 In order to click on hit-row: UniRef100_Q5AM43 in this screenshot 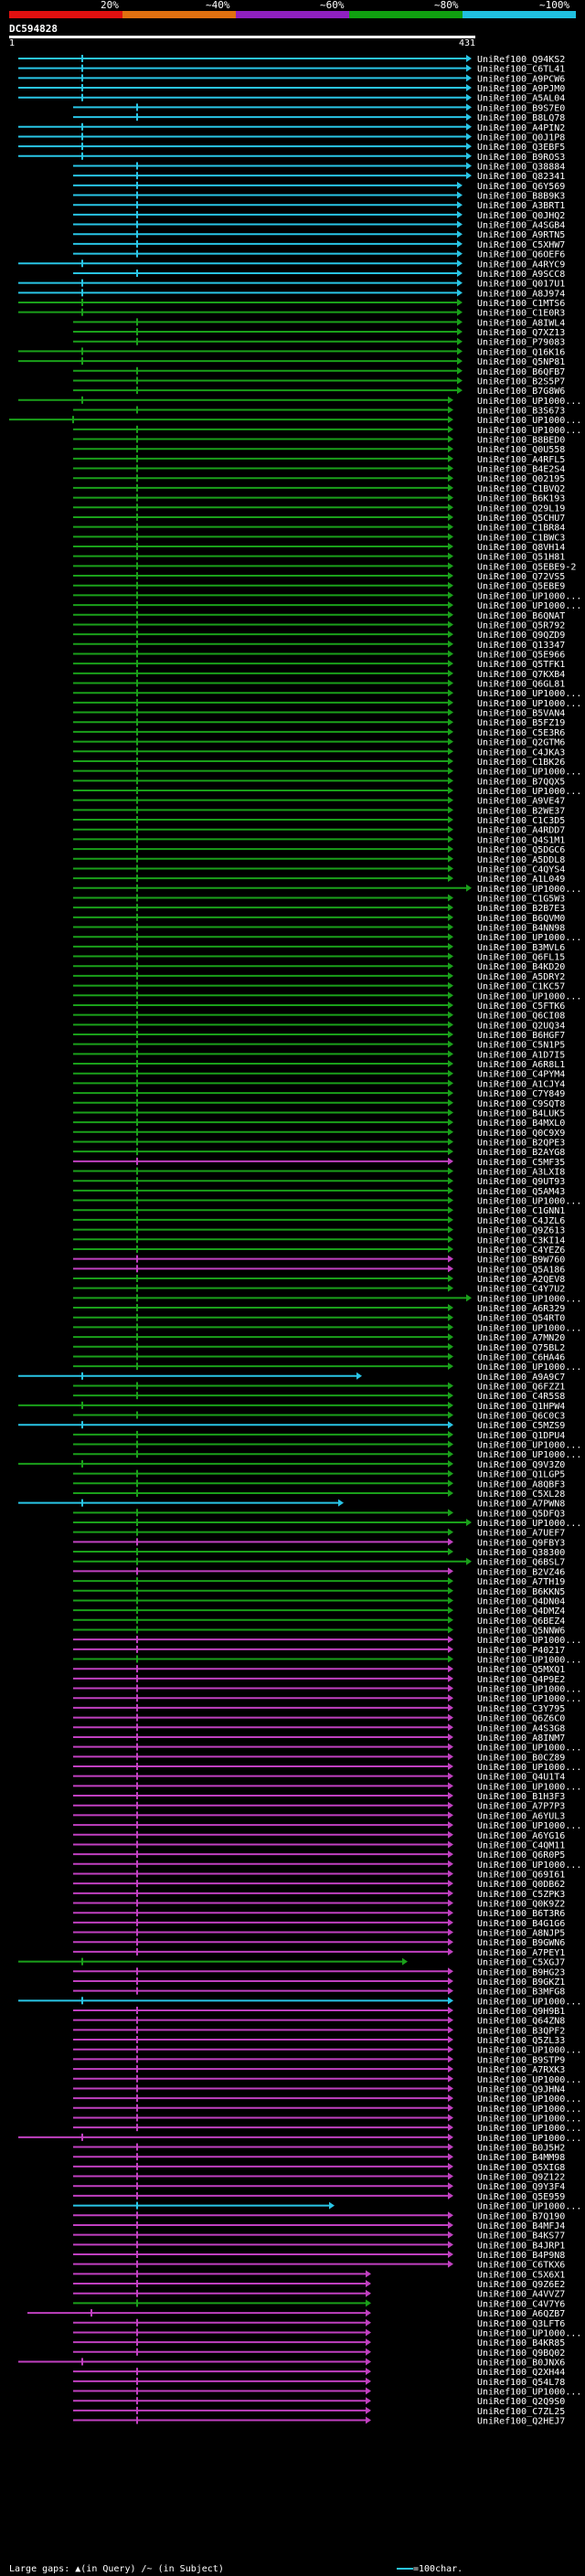, I will do `click(319, 1191)`.